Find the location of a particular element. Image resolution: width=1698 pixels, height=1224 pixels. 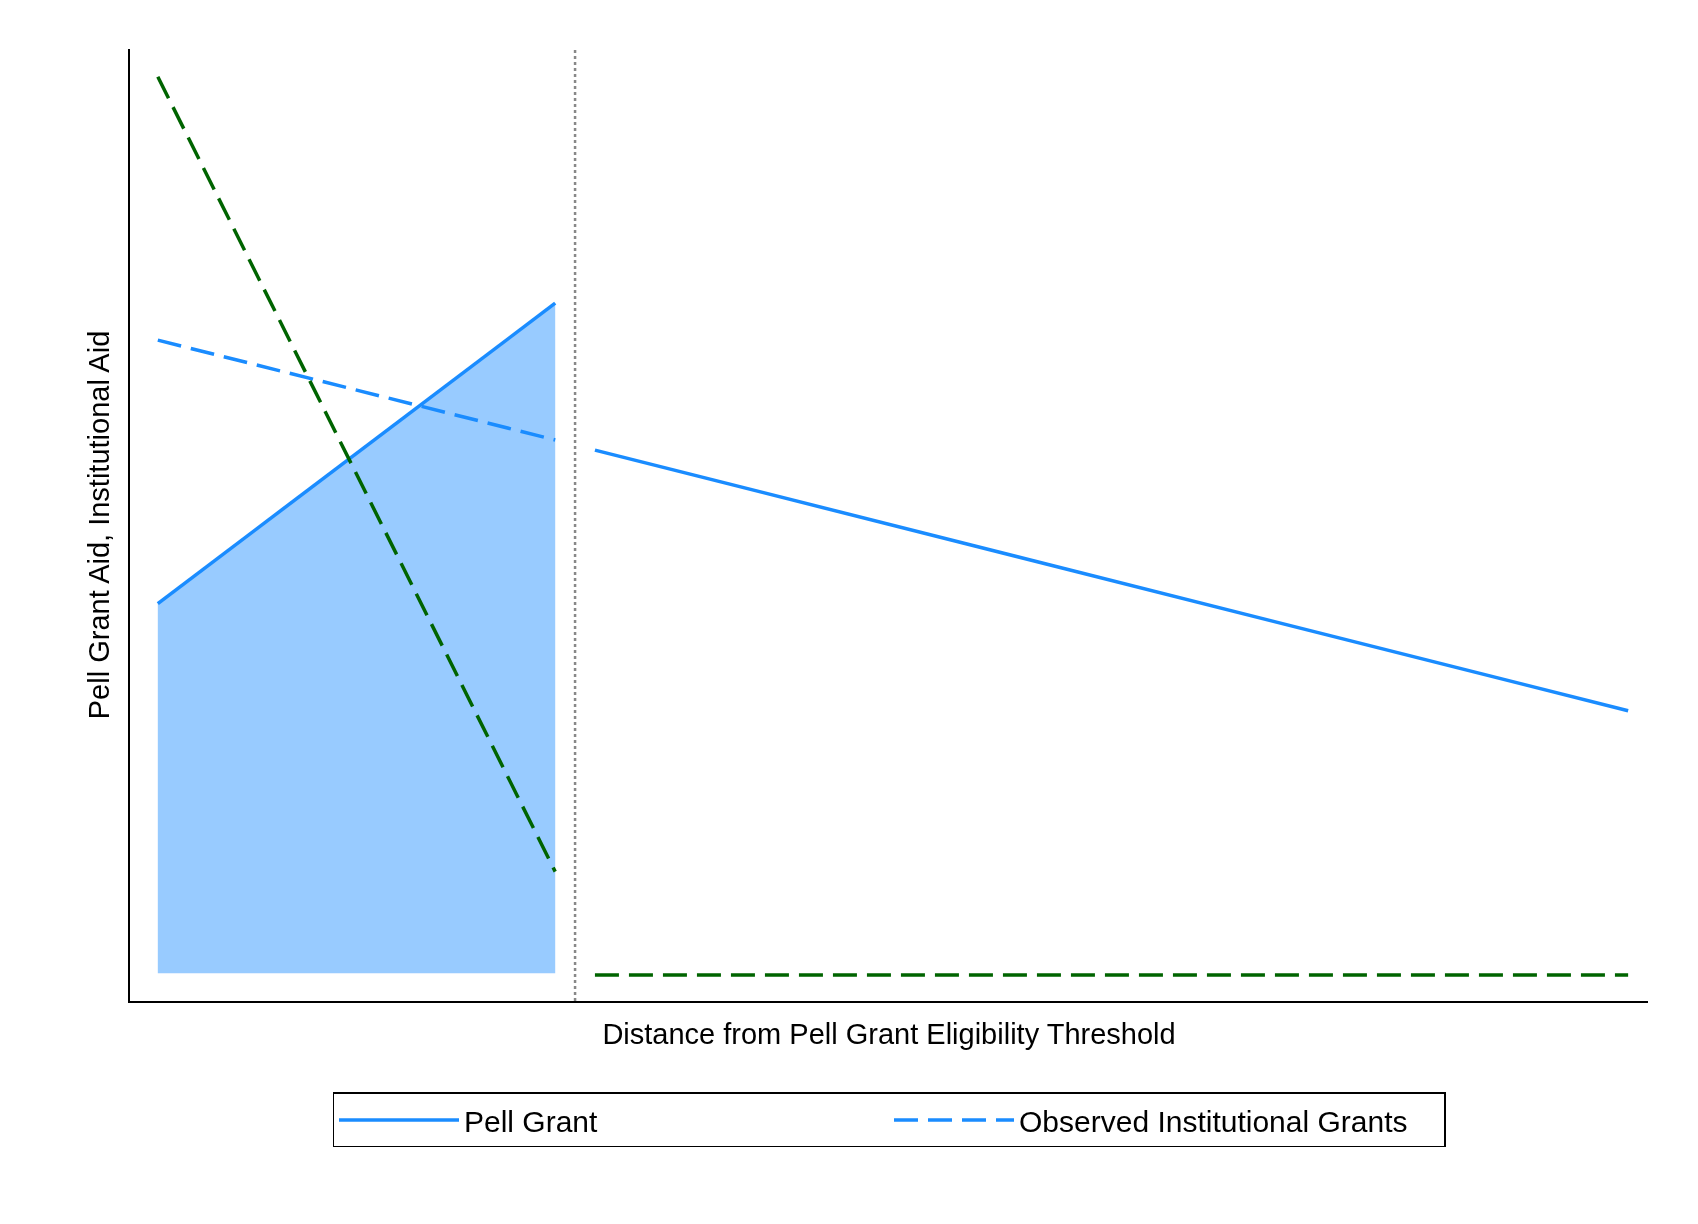

y-axis-title: Pell Grant Aid, Institutional Aid is located at coordinates (98, 525).